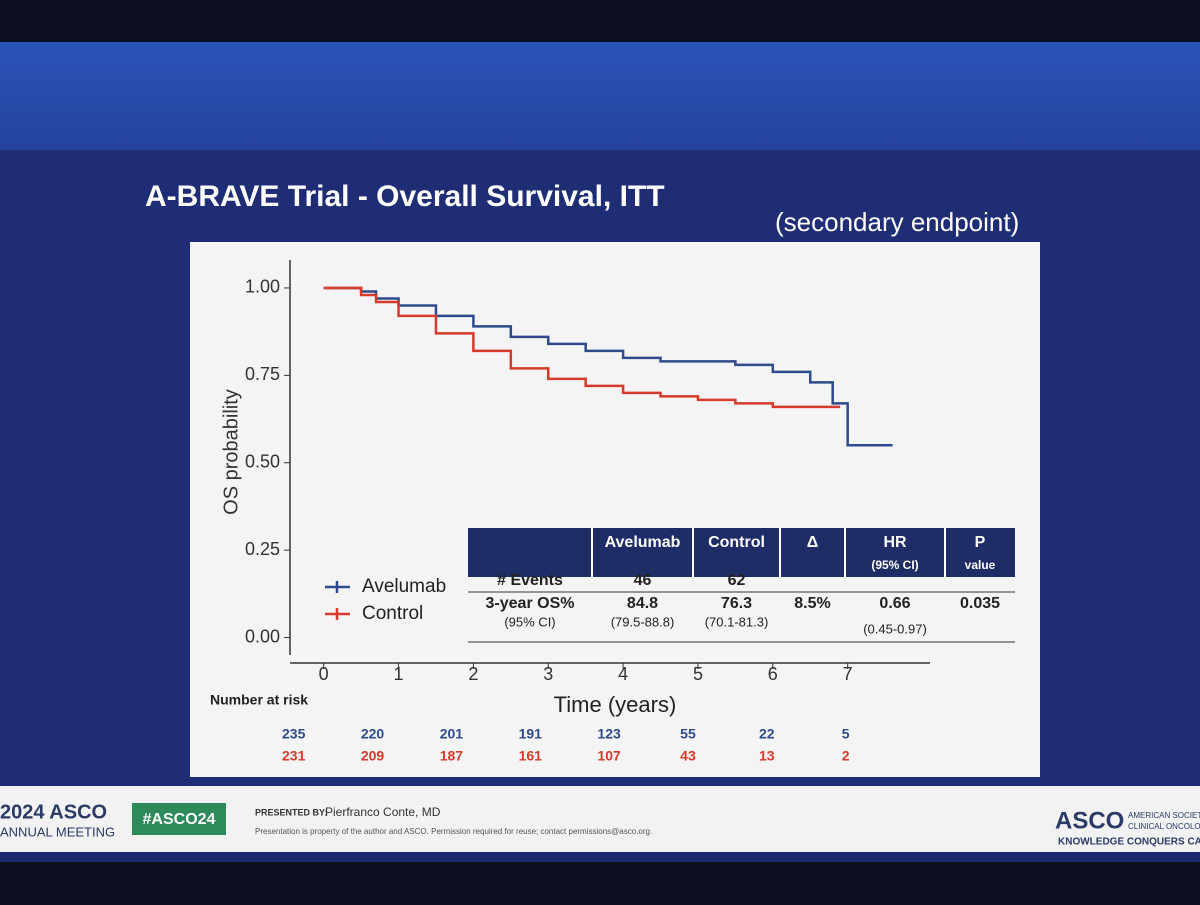 The height and width of the screenshot is (905, 1200). I want to click on table-header, so click(741, 552).